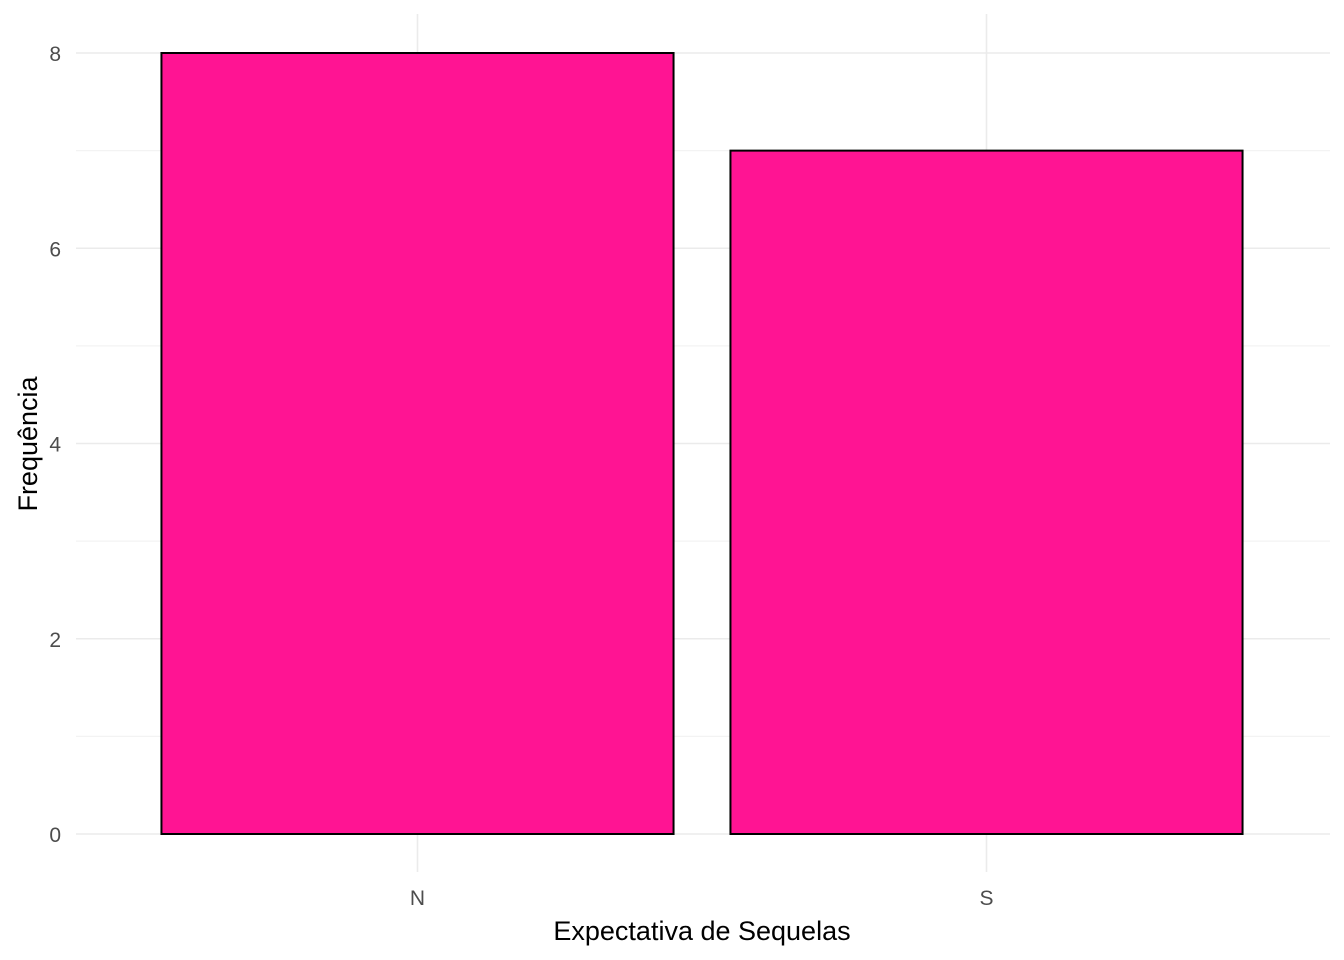 The width and height of the screenshot is (1344, 960). Describe the element at coordinates (701, 931) in the screenshot. I see `x-axis-title: Expectativa de Sequelas` at that location.